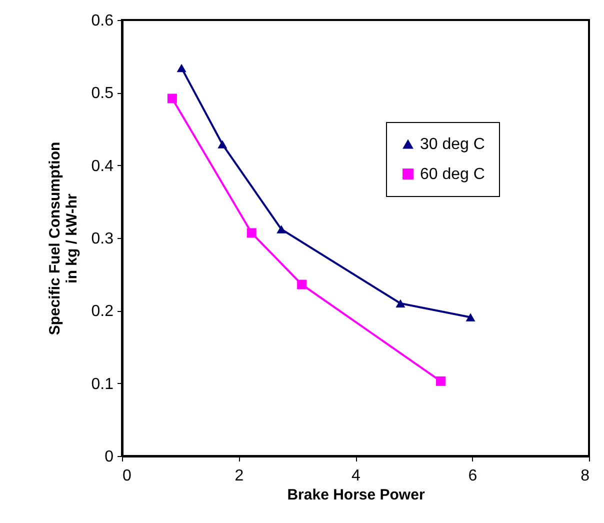 Image resolution: width=604 pixels, height=523 pixels. I want to click on legend-label: 30 deg C, so click(452, 144).